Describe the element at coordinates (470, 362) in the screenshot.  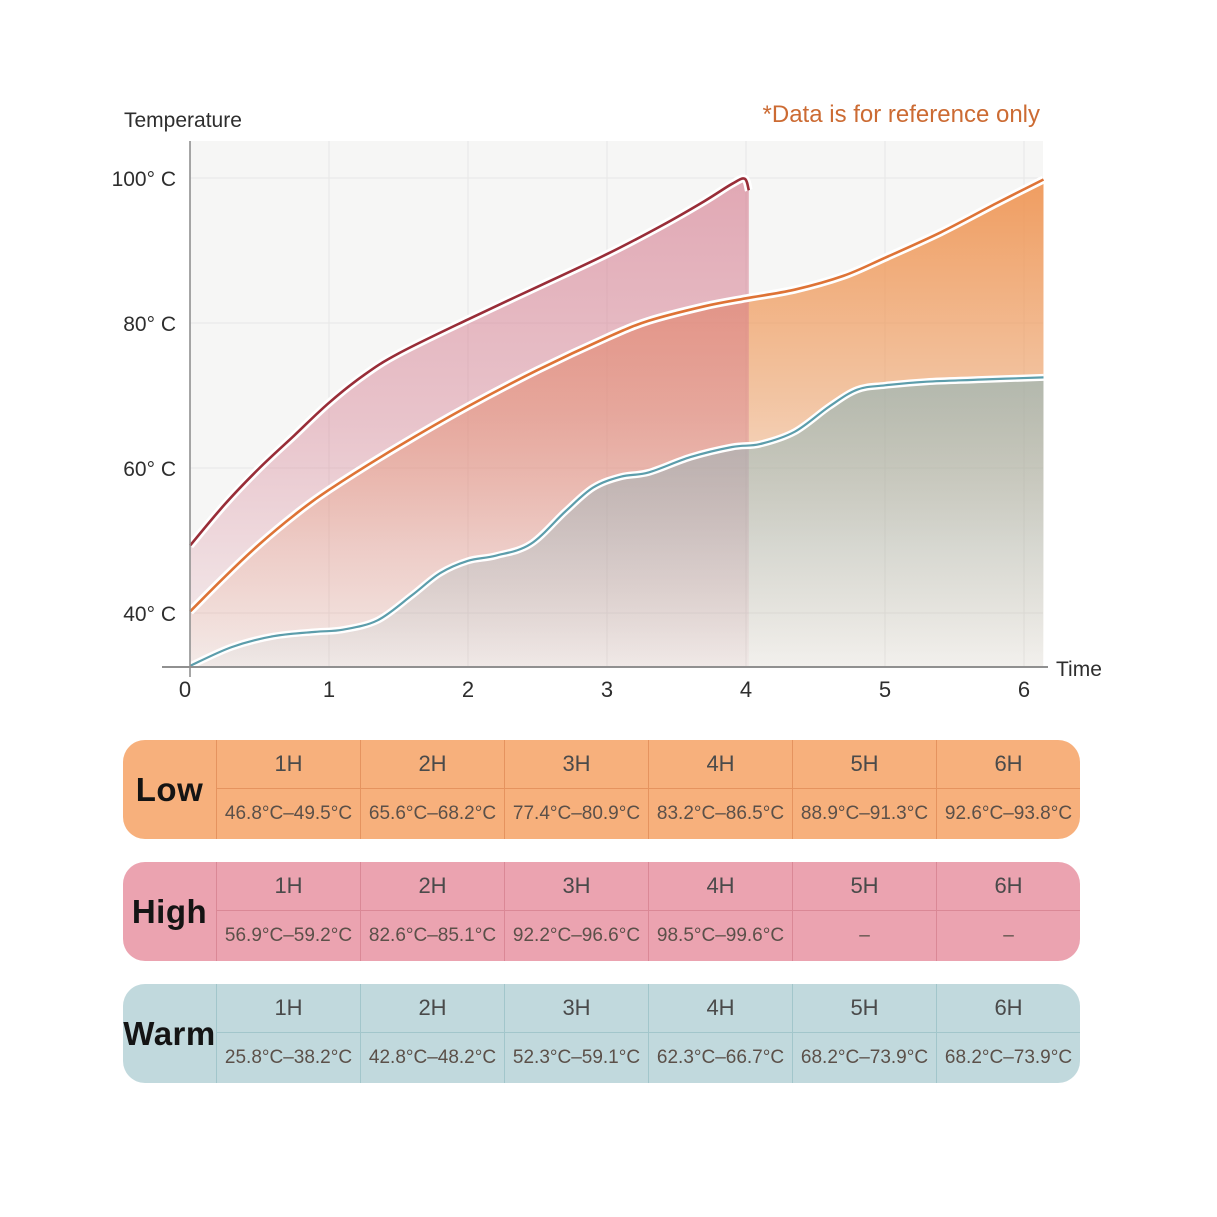
I see `series-line-high` at that location.